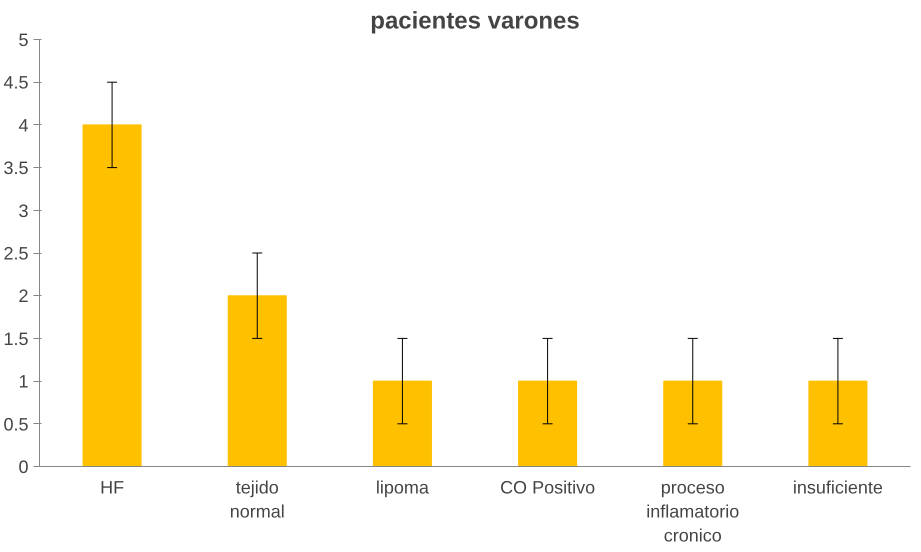  I want to click on y-tick-label: 3.5, so click(16, 168).